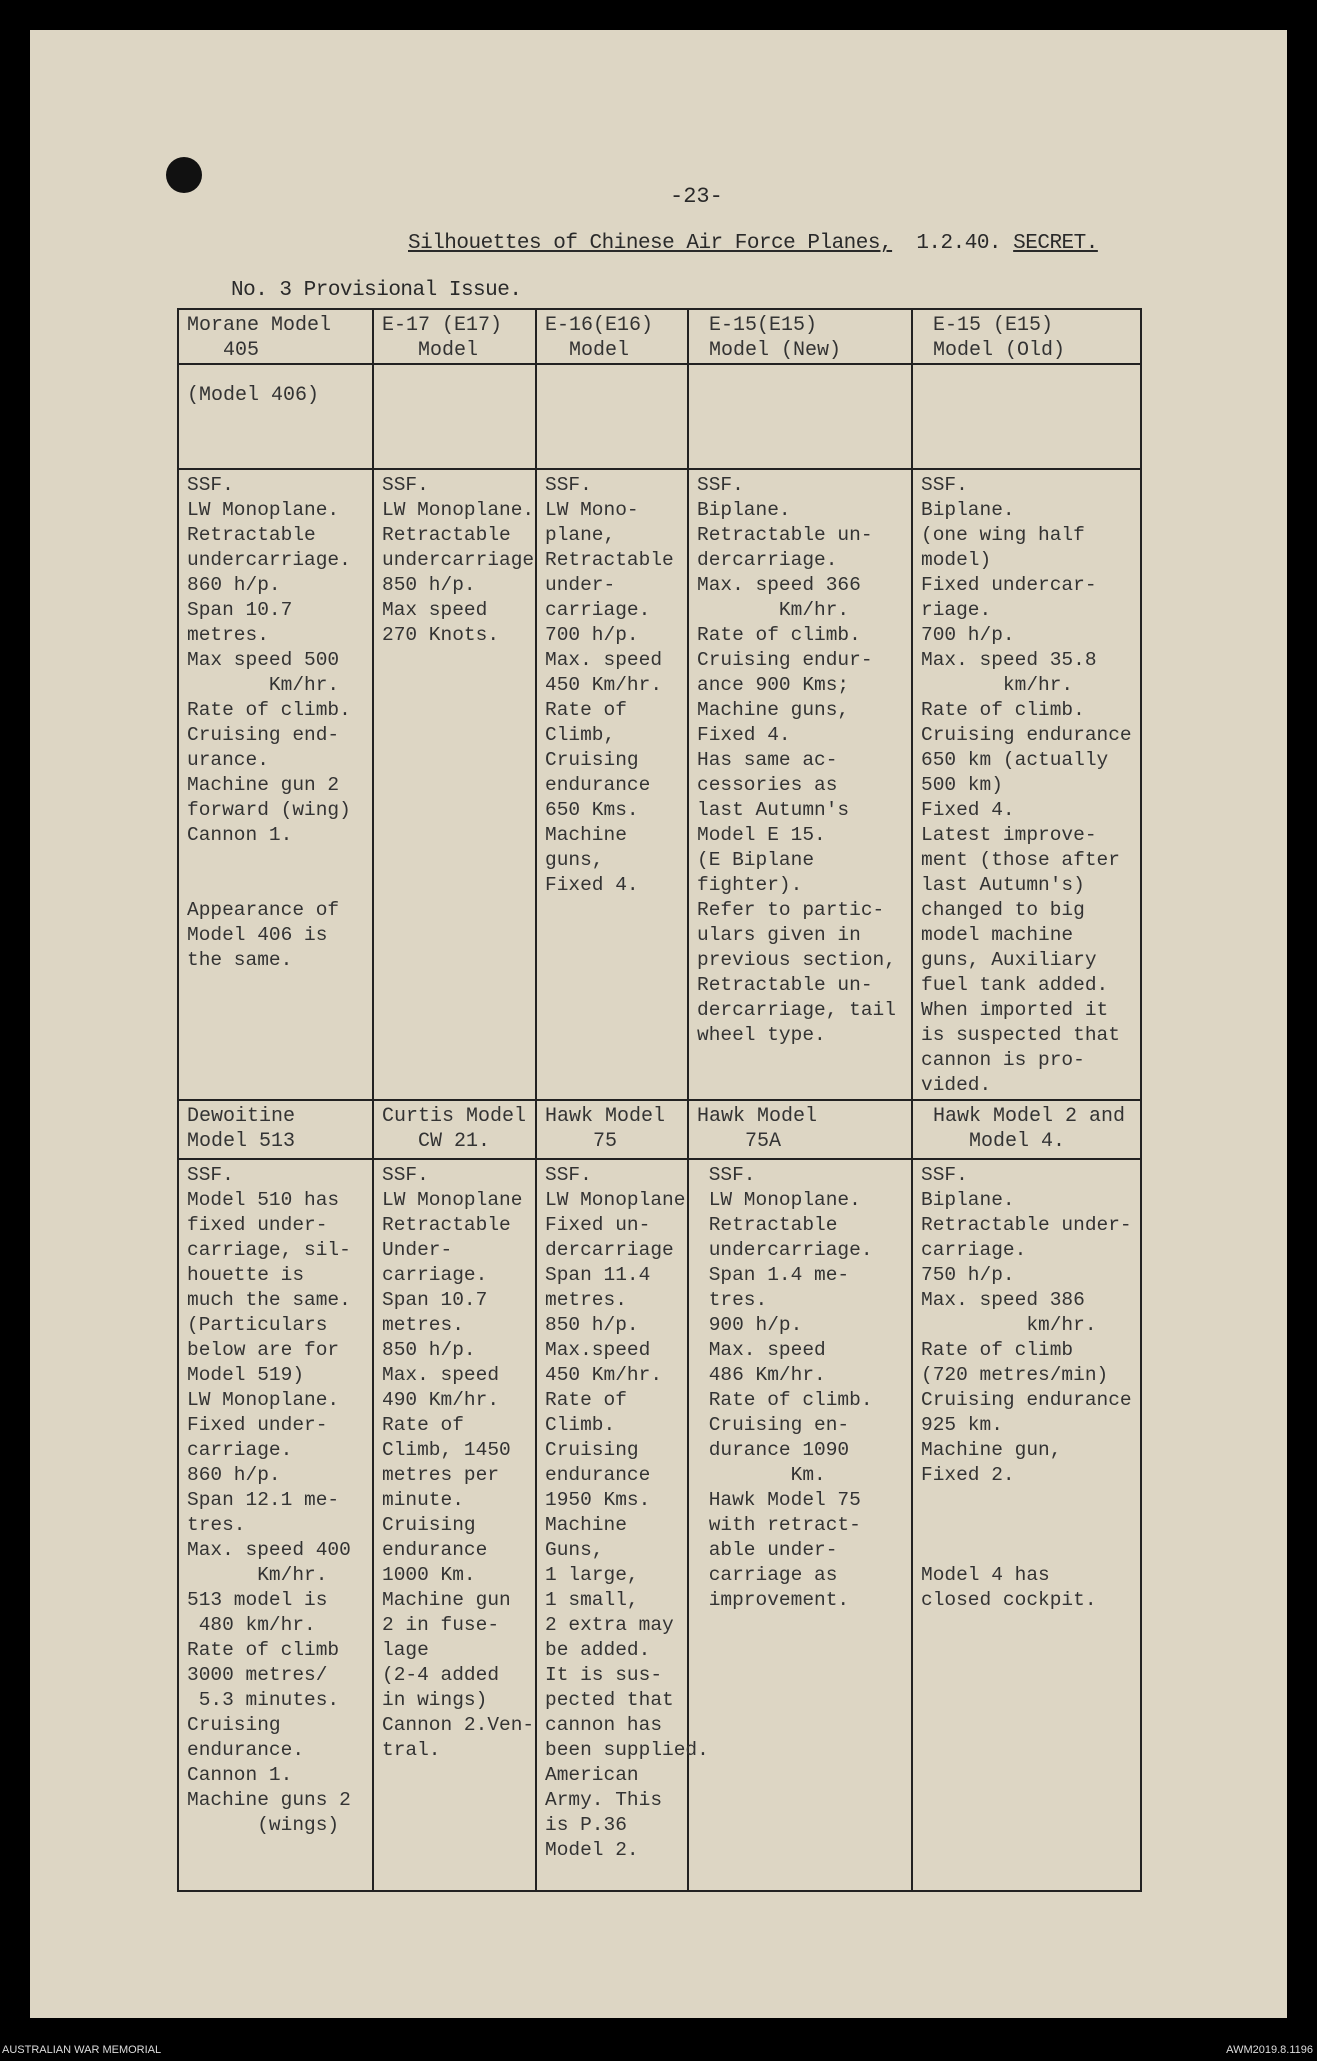 The image size is (1317, 2061). What do you see at coordinates (959, 243) in the screenshot?
I see `title-date: 1.2.40.` at bounding box center [959, 243].